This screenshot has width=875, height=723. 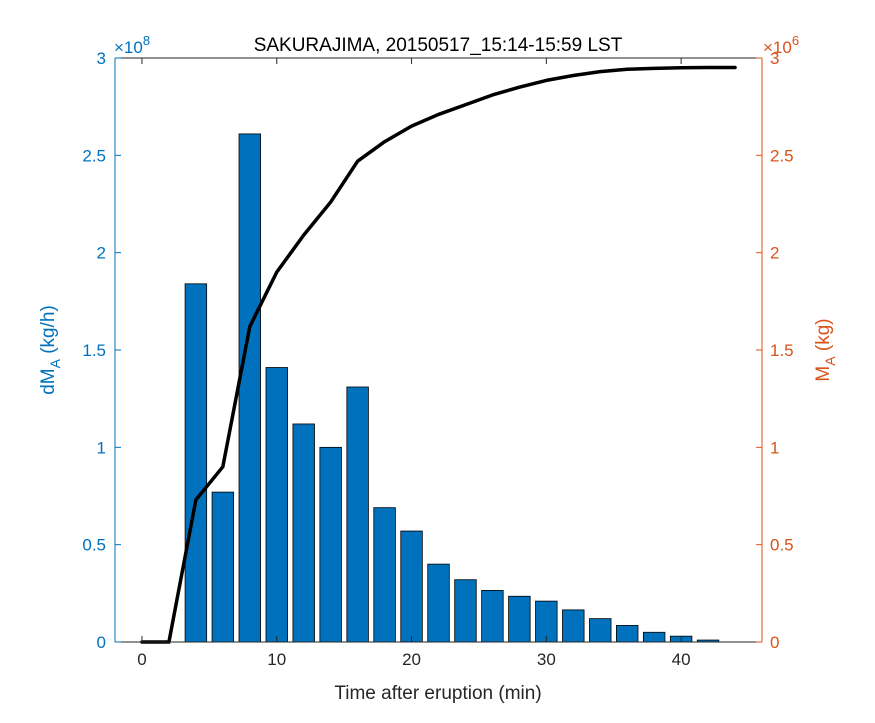 What do you see at coordinates (48, 332) in the screenshot?
I see `left-axis-title-tail: (kg/h)` at bounding box center [48, 332].